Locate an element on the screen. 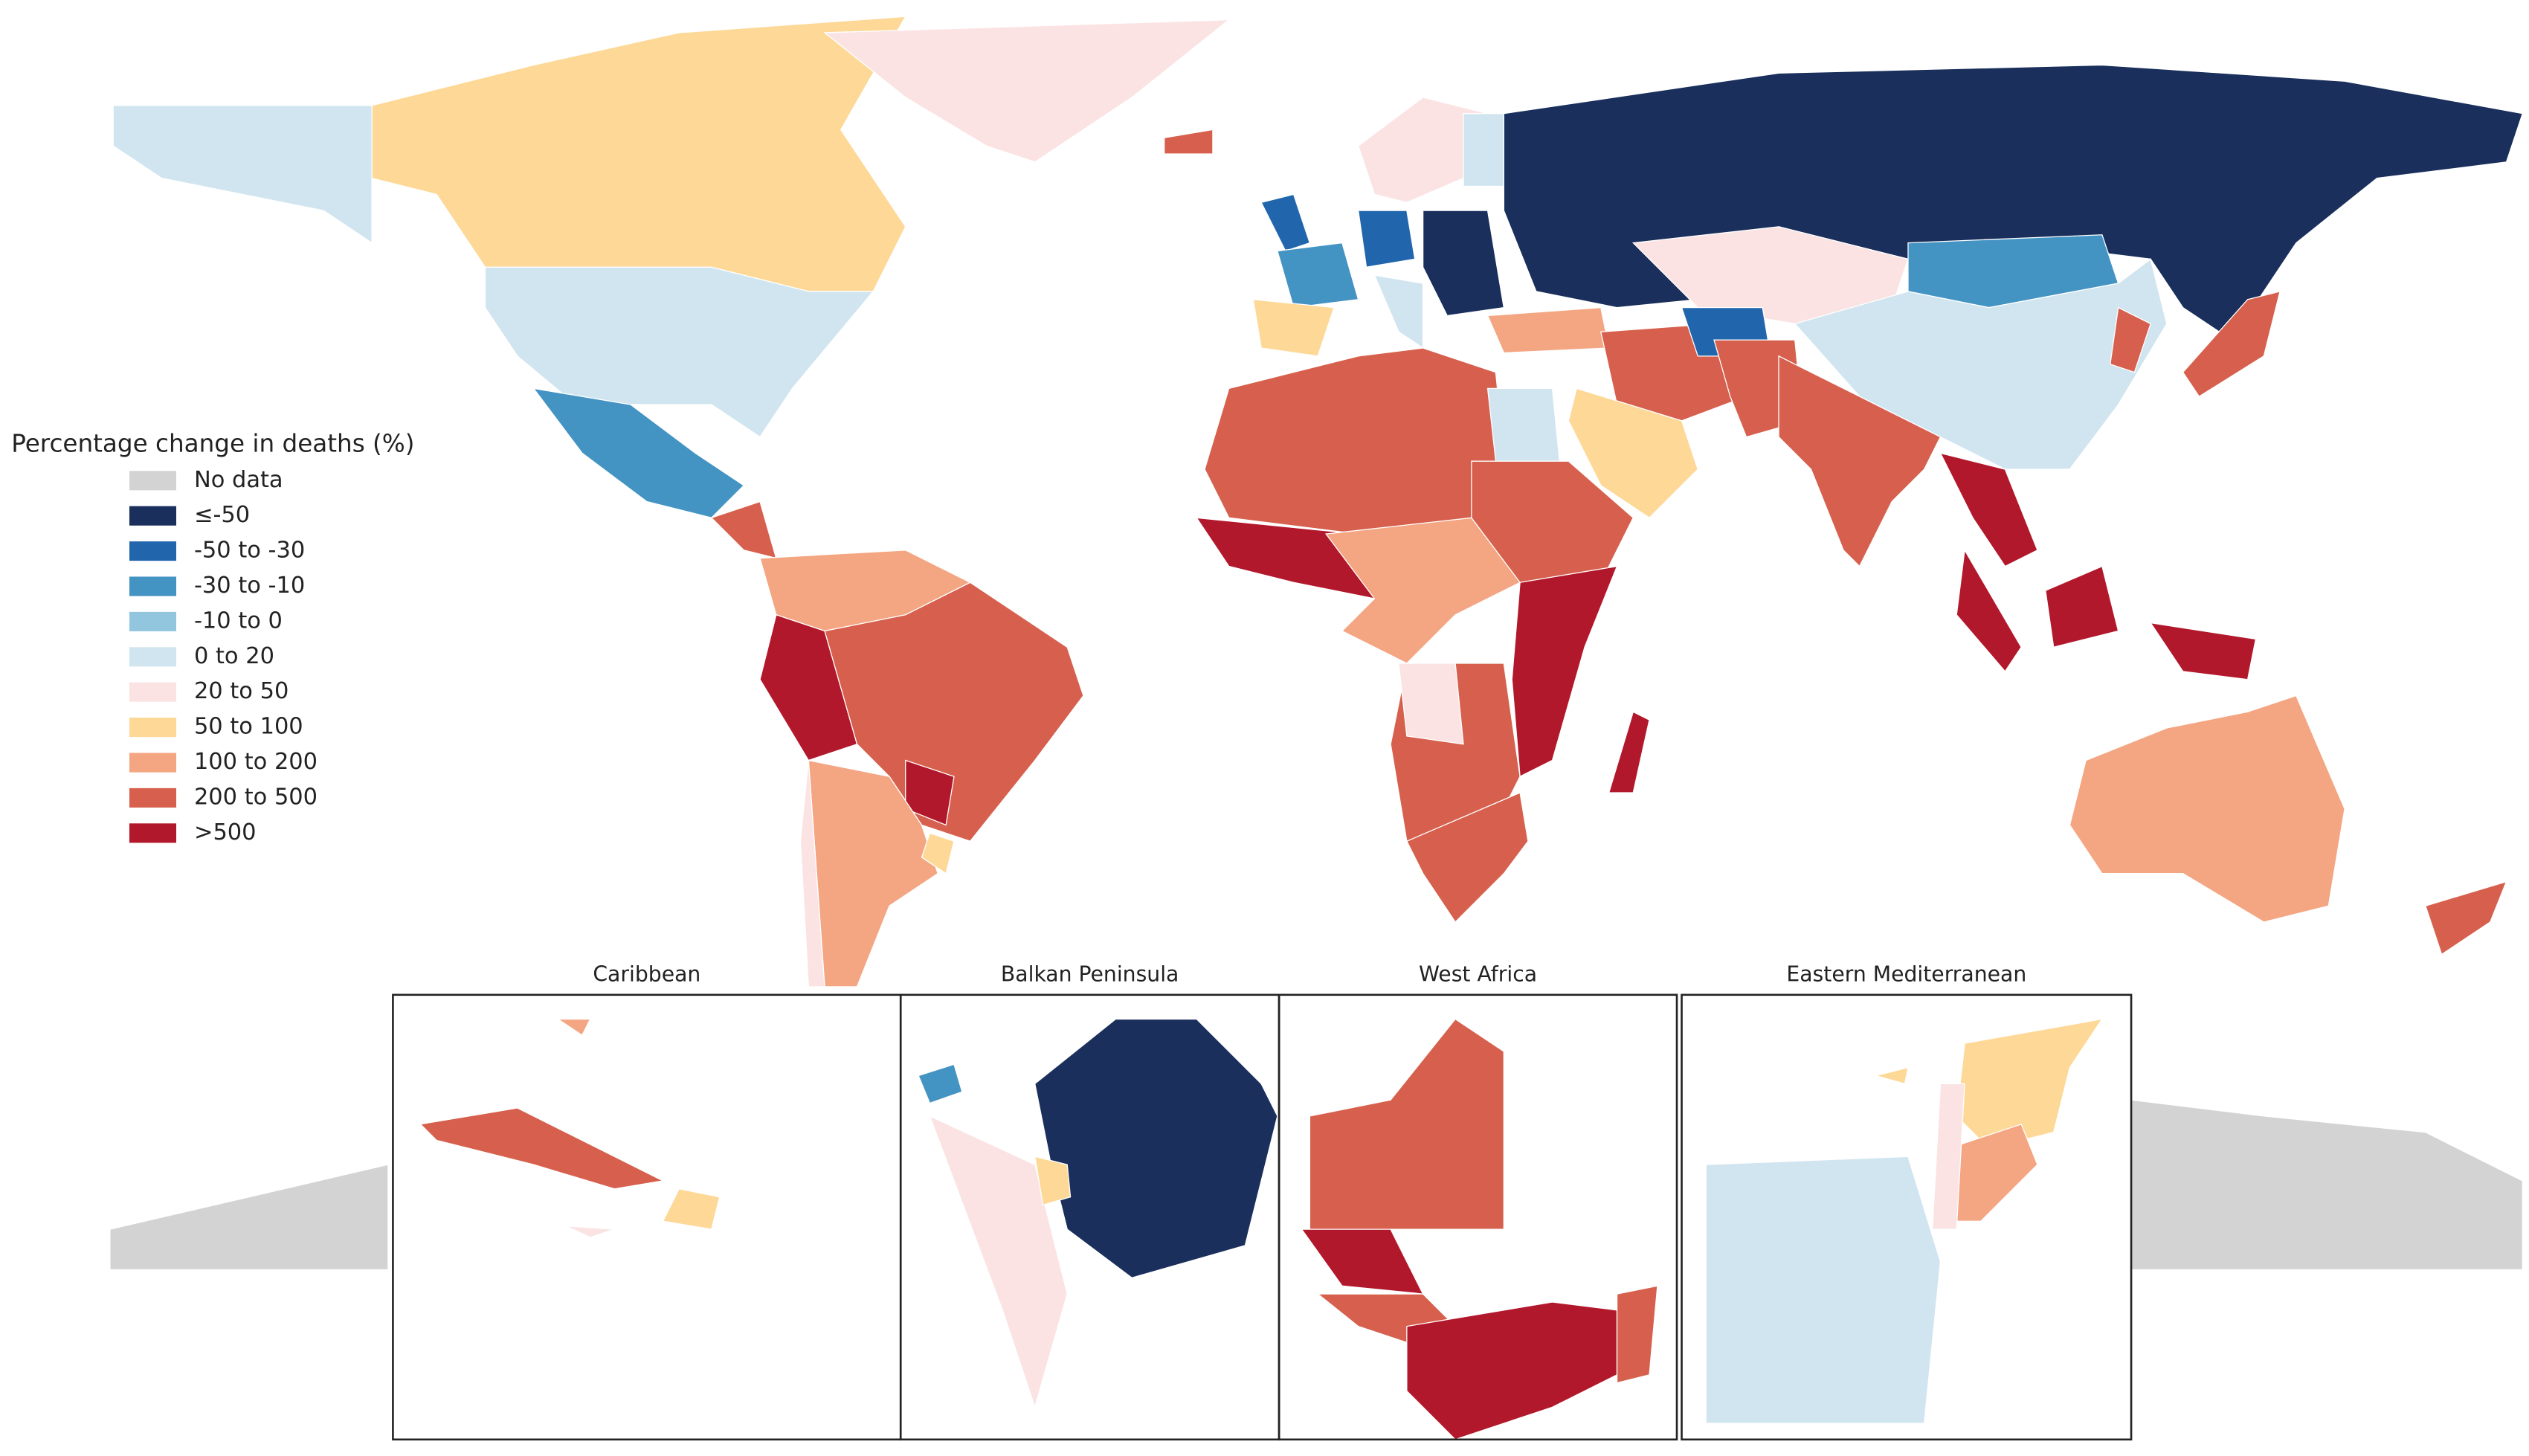 This screenshot has width=2529, height=1456. legend-label: -50 to -30 is located at coordinates (249, 551).